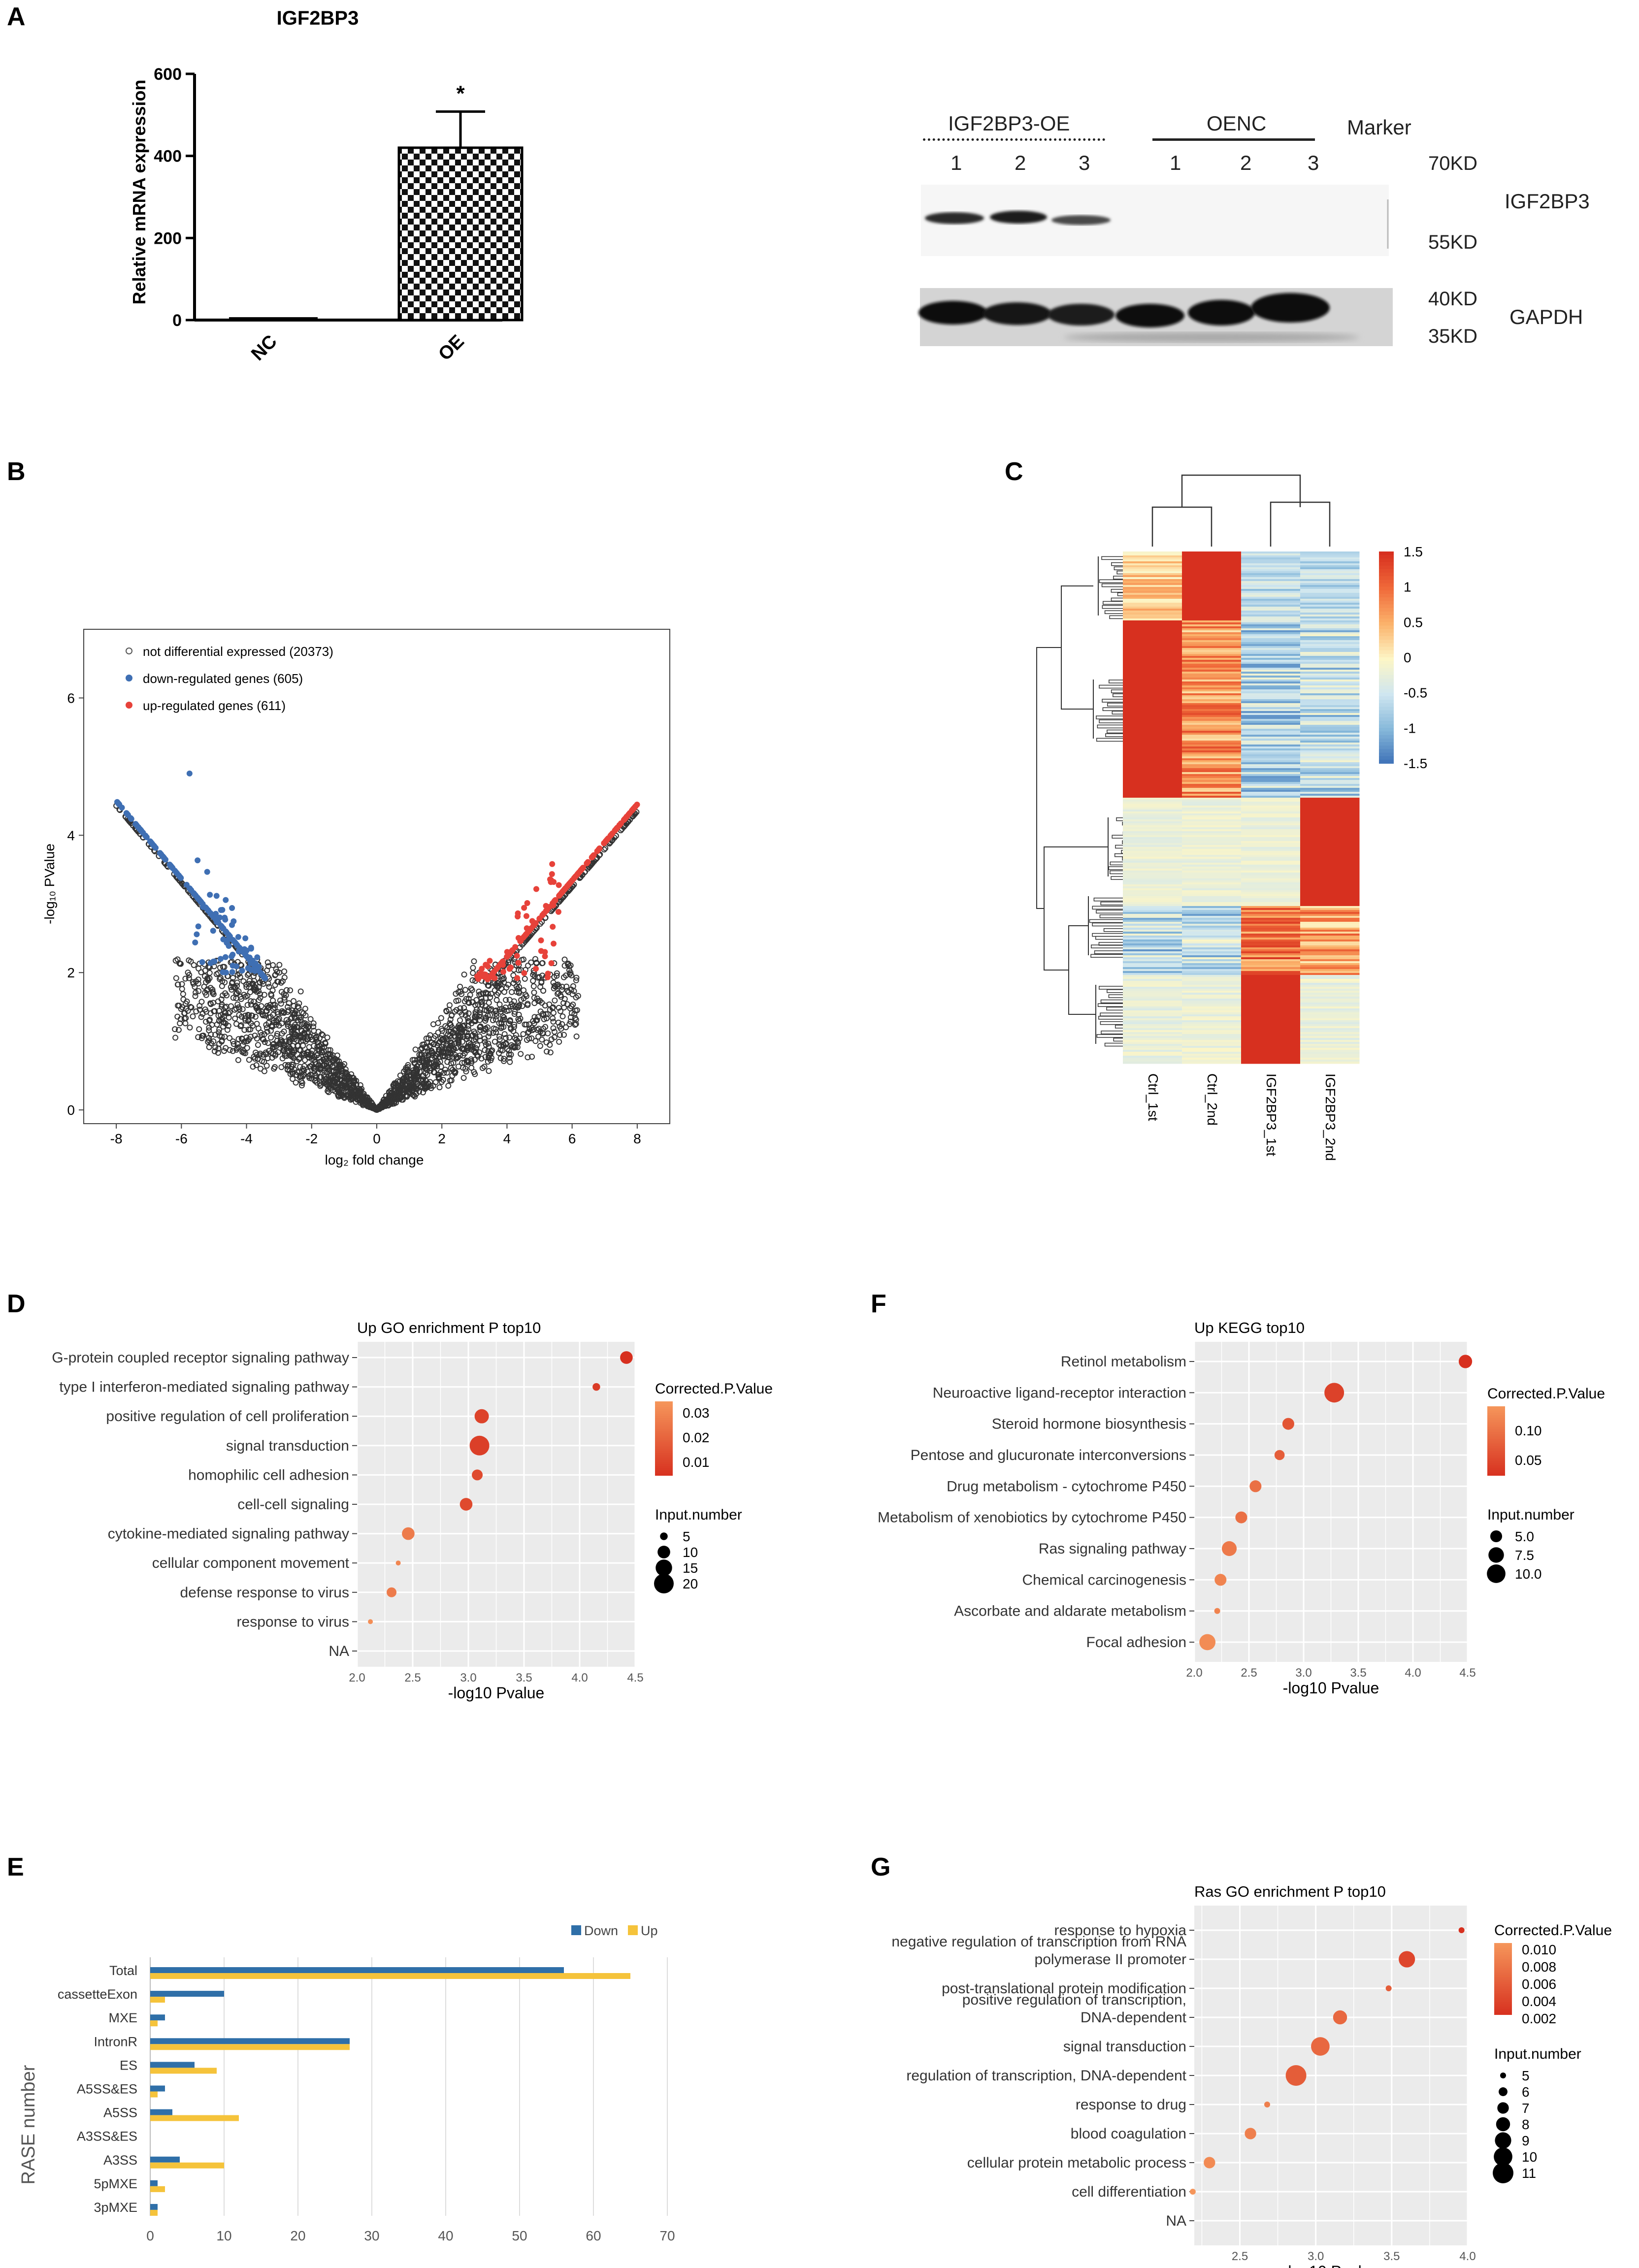  What do you see at coordinates (1528, 1574) in the screenshot?
I see `panel-f-size-legend-label: 10.0` at bounding box center [1528, 1574].